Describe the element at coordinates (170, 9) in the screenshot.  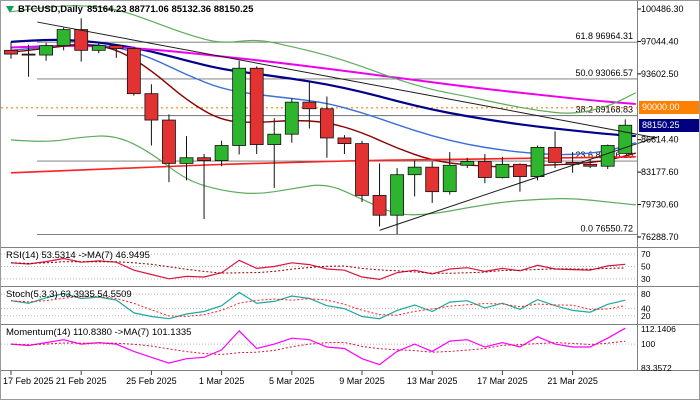
I see `ohlc-values: 85164.23 88771.06 85132.36 88150.25` at that location.